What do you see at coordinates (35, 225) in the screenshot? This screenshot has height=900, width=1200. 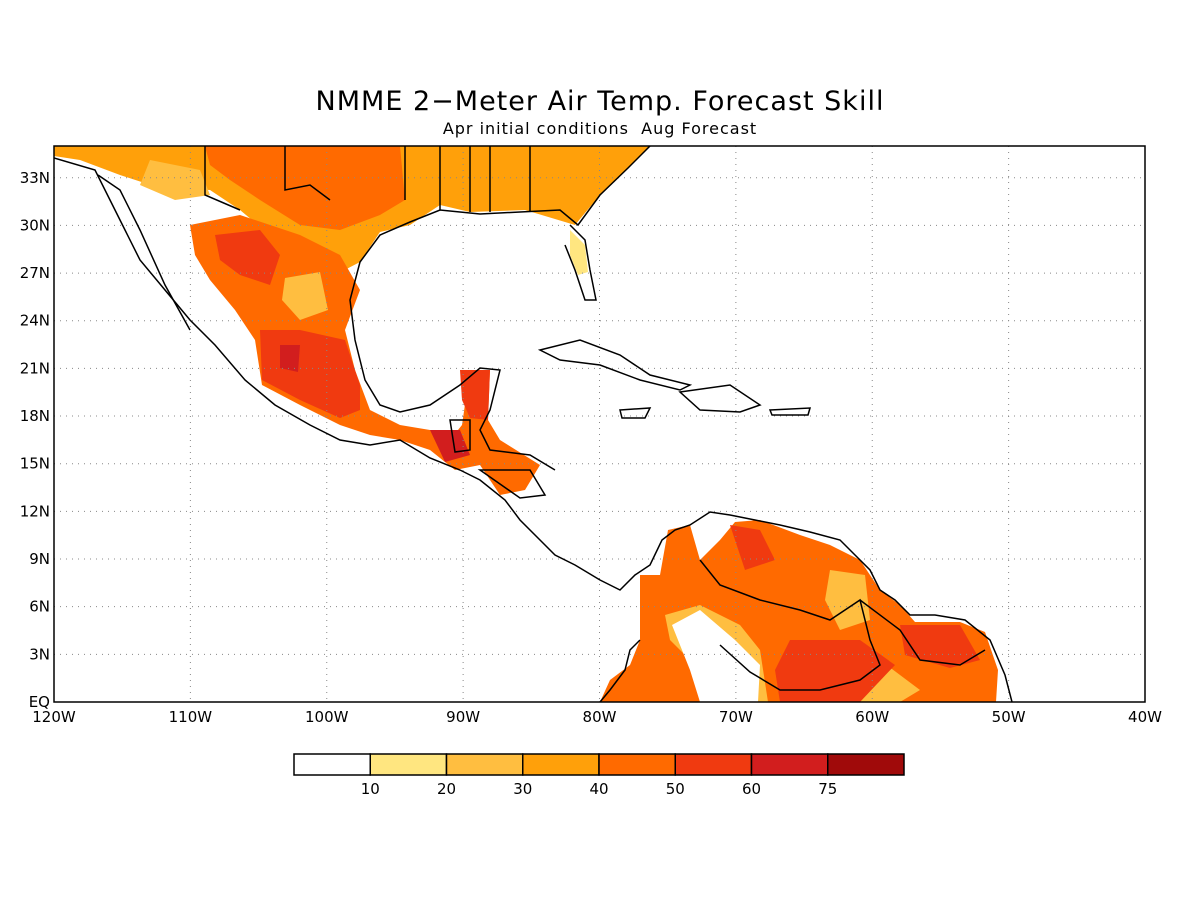 I see `lat-tick-label: 30N` at bounding box center [35, 225].